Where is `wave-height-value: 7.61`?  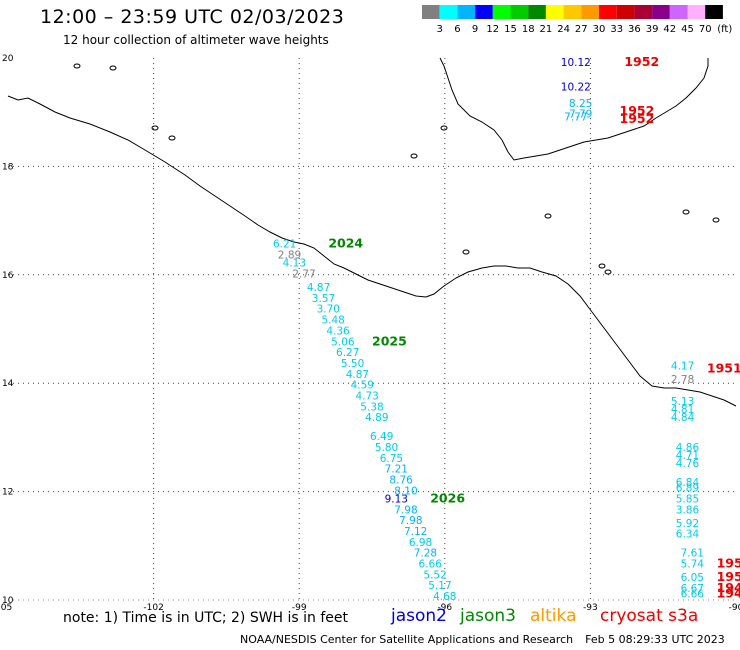 wave-height-value: 7.61 is located at coordinates (692, 554).